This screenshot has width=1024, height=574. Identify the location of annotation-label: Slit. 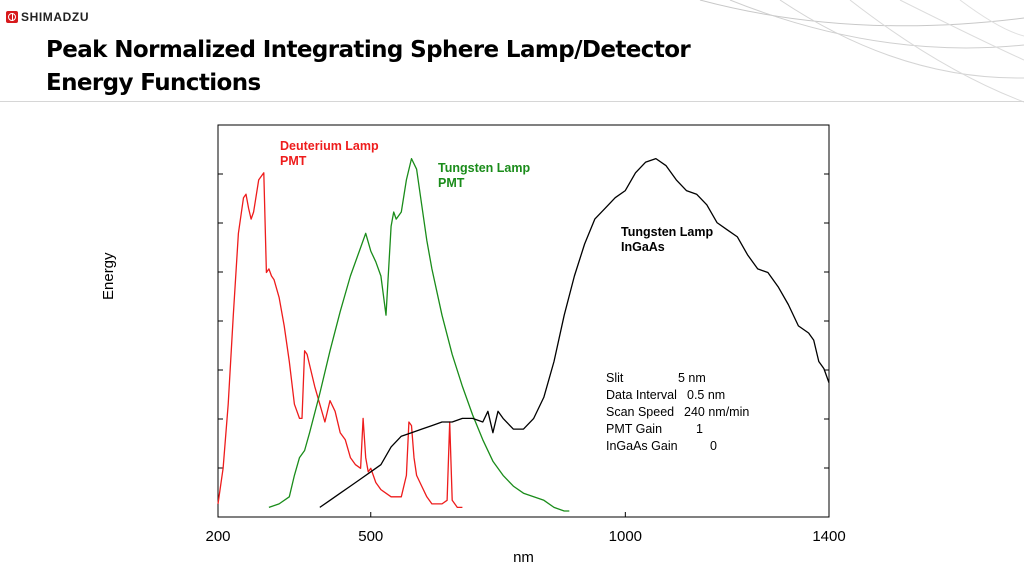
(615, 378).